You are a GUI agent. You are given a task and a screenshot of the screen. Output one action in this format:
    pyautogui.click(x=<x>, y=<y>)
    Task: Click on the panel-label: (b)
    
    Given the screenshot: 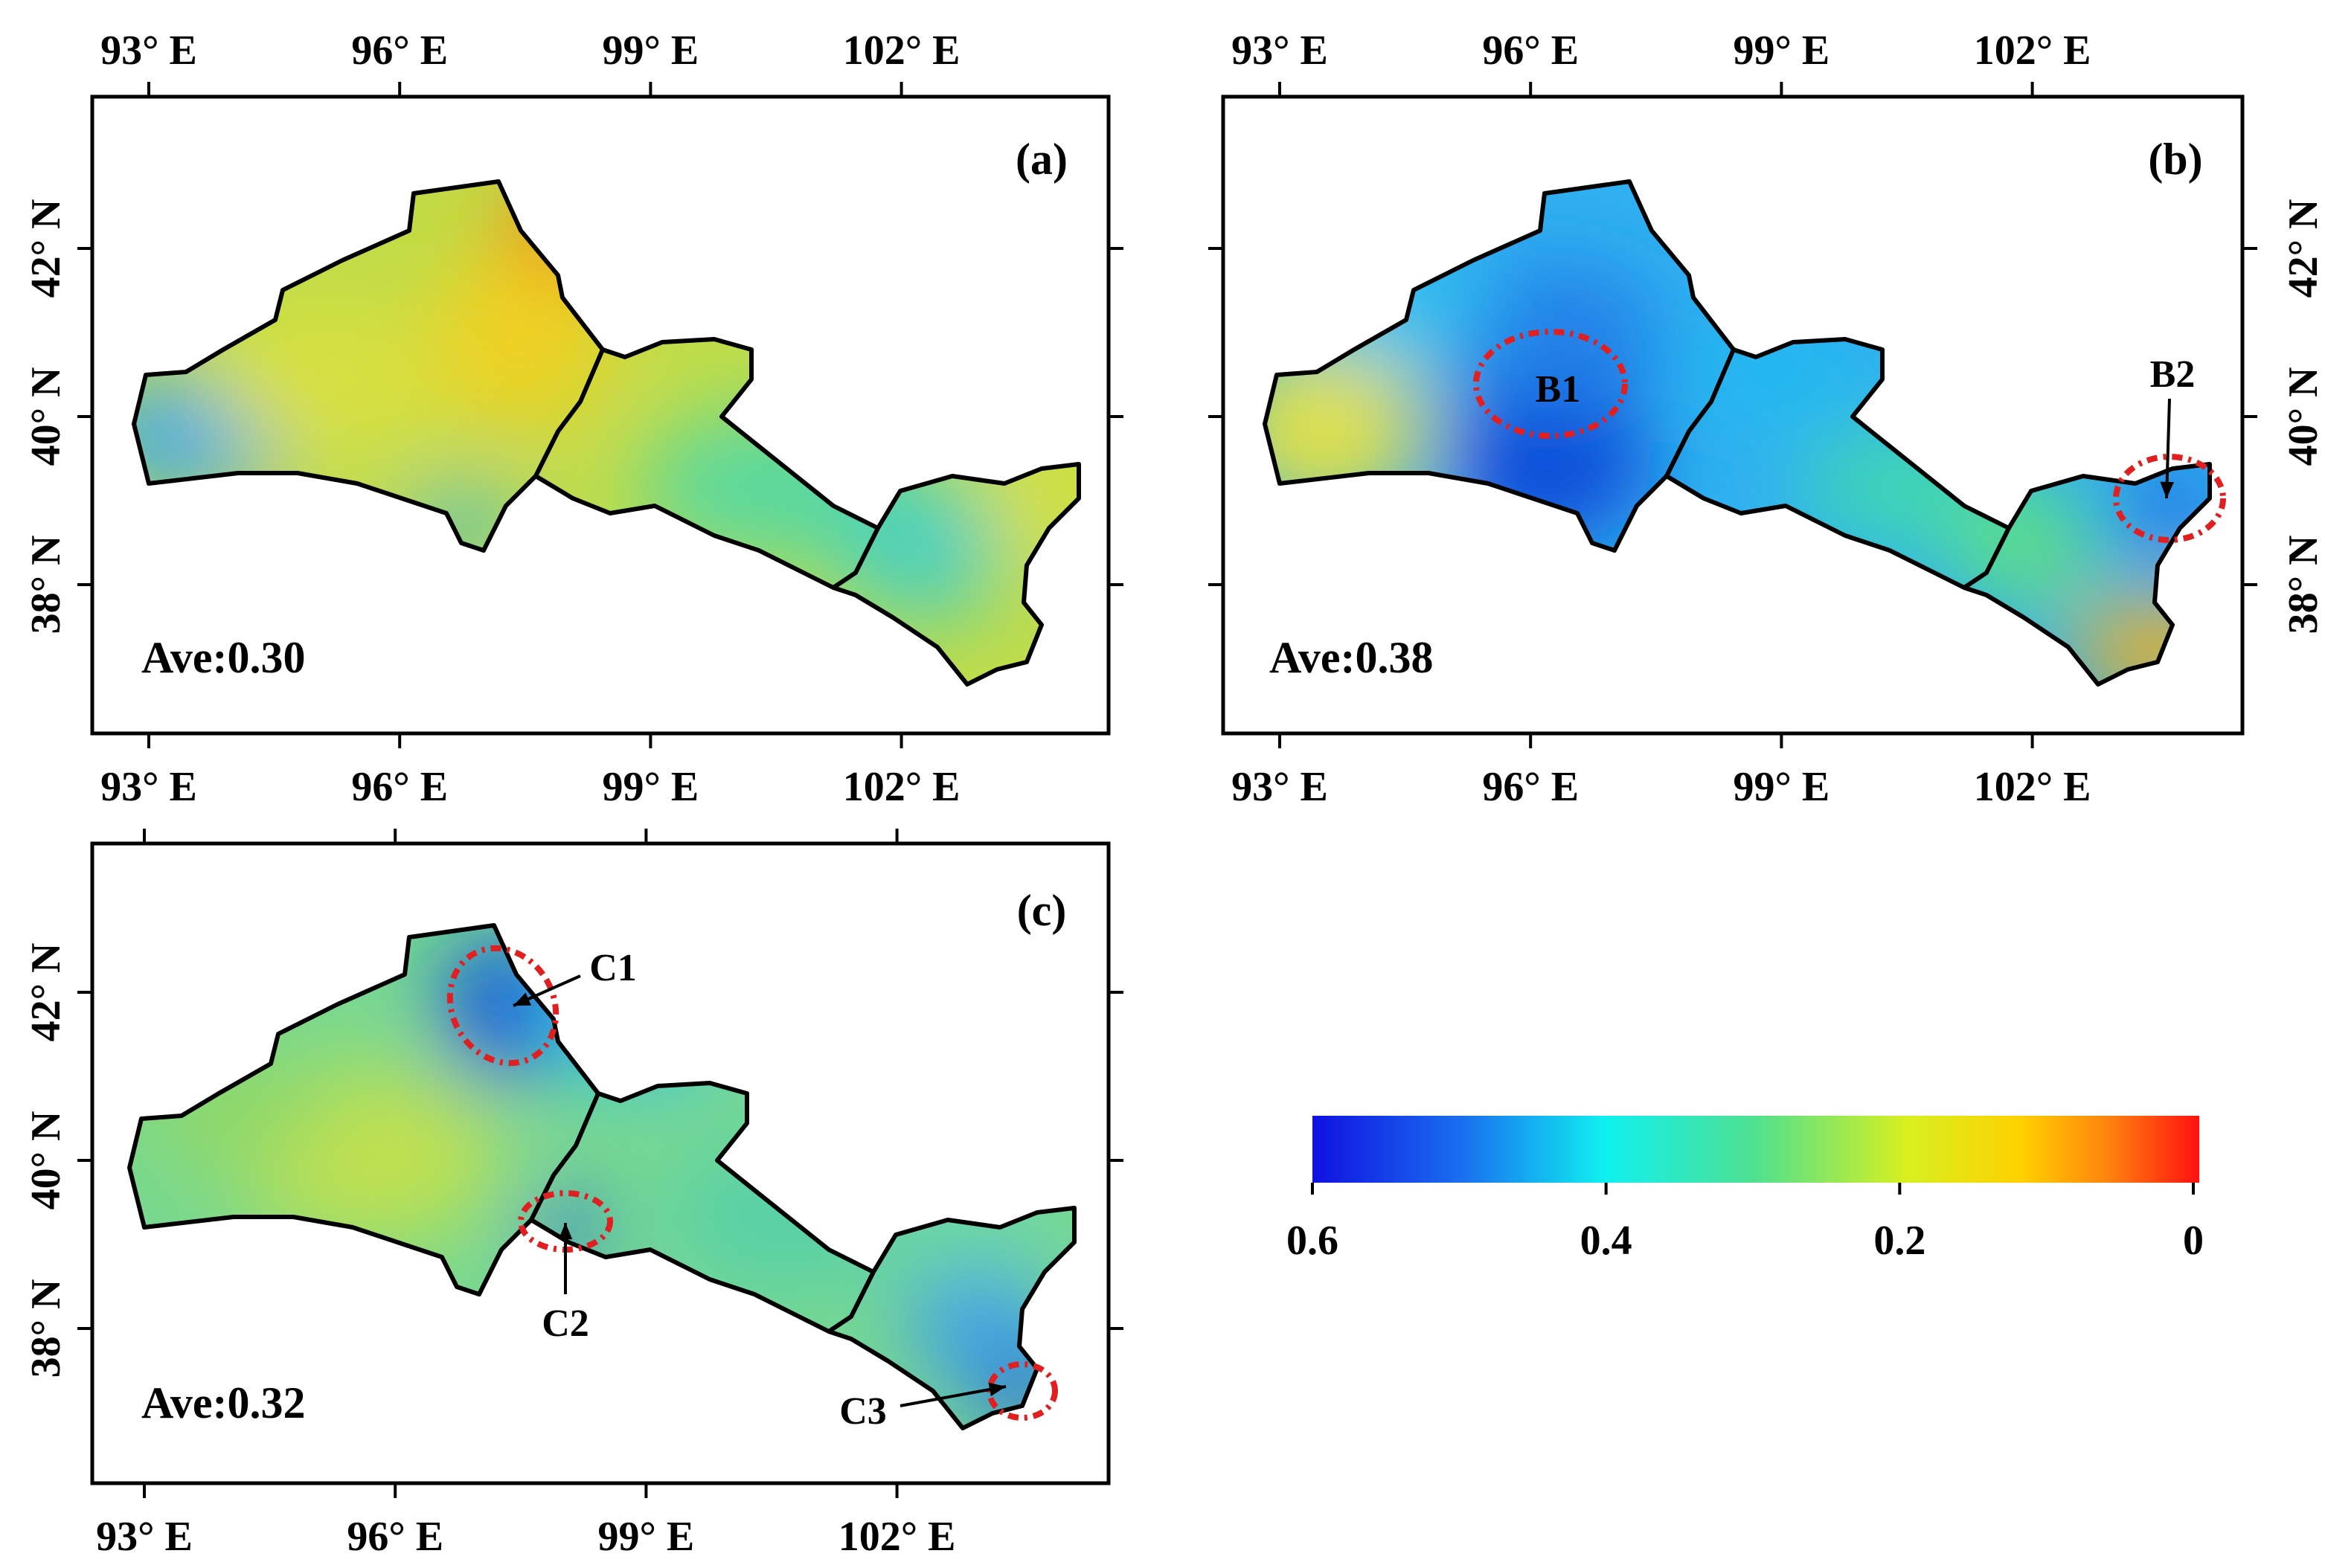 What is the action you would take?
    pyautogui.click(x=2175, y=159)
    